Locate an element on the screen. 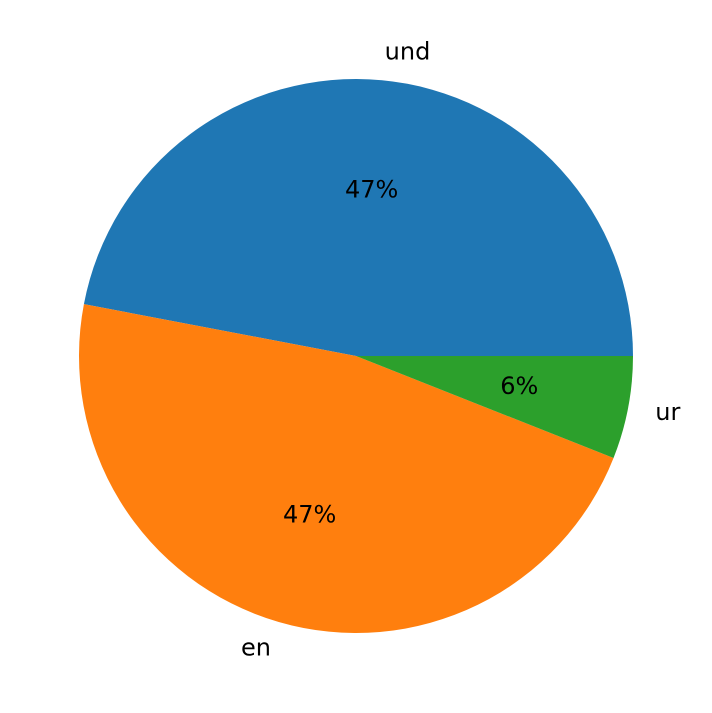 The image size is (712, 713). slice-label: en is located at coordinates (256, 648).